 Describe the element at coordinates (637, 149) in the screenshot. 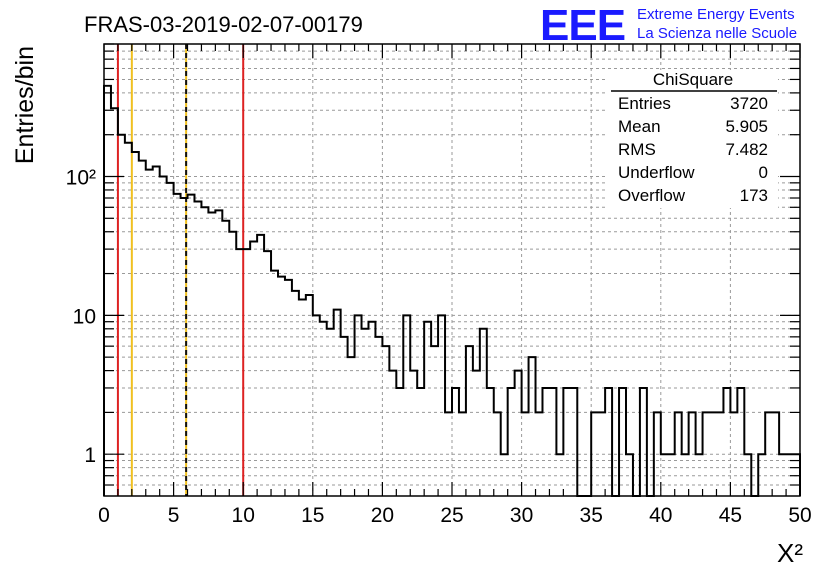

I see `stats-label-rms: RMS` at that location.